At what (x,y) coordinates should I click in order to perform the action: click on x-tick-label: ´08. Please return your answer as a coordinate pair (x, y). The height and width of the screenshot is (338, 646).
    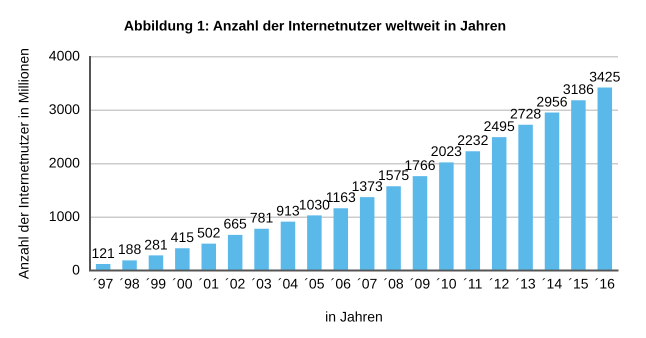
    Looking at the image, I should click on (393, 284).